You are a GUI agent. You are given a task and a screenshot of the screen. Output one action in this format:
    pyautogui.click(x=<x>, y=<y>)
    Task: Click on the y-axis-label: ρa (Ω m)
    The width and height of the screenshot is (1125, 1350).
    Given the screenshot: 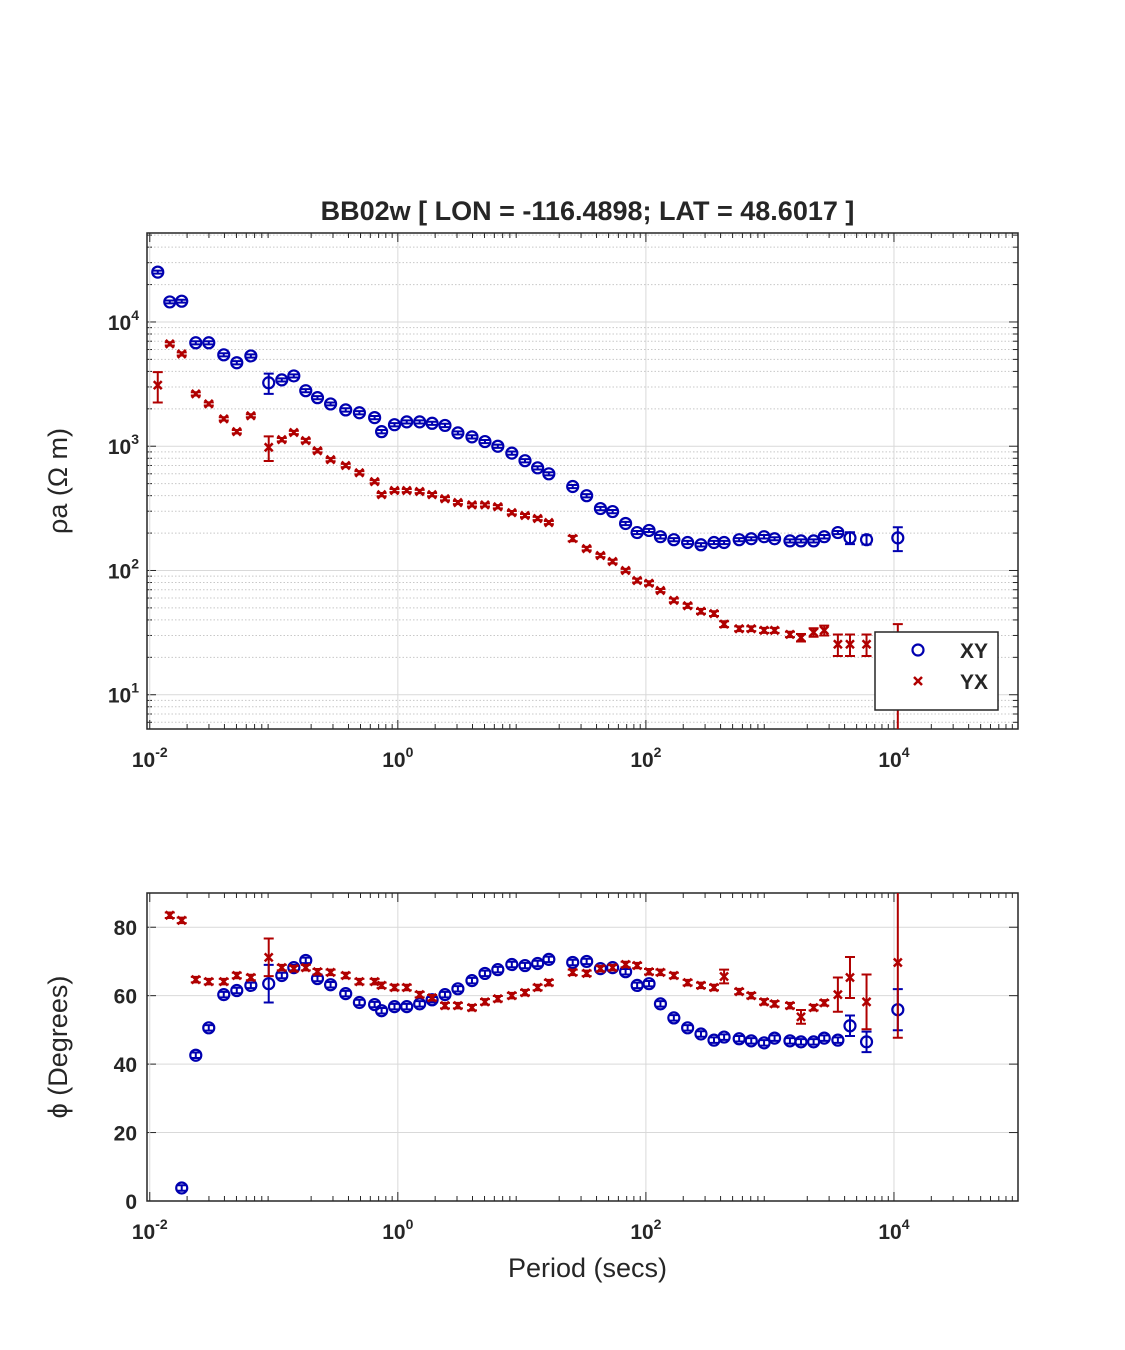 What is the action you would take?
    pyautogui.click(x=58, y=481)
    